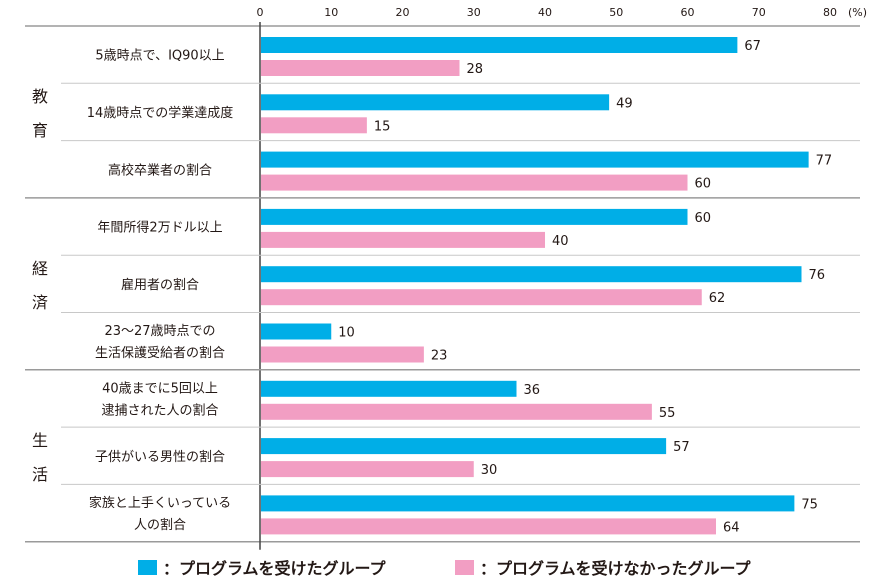 This screenshot has width=878, height=588. What do you see at coordinates (40, 474) in the screenshot?
I see `group-label: 活` at bounding box center [40, 474].